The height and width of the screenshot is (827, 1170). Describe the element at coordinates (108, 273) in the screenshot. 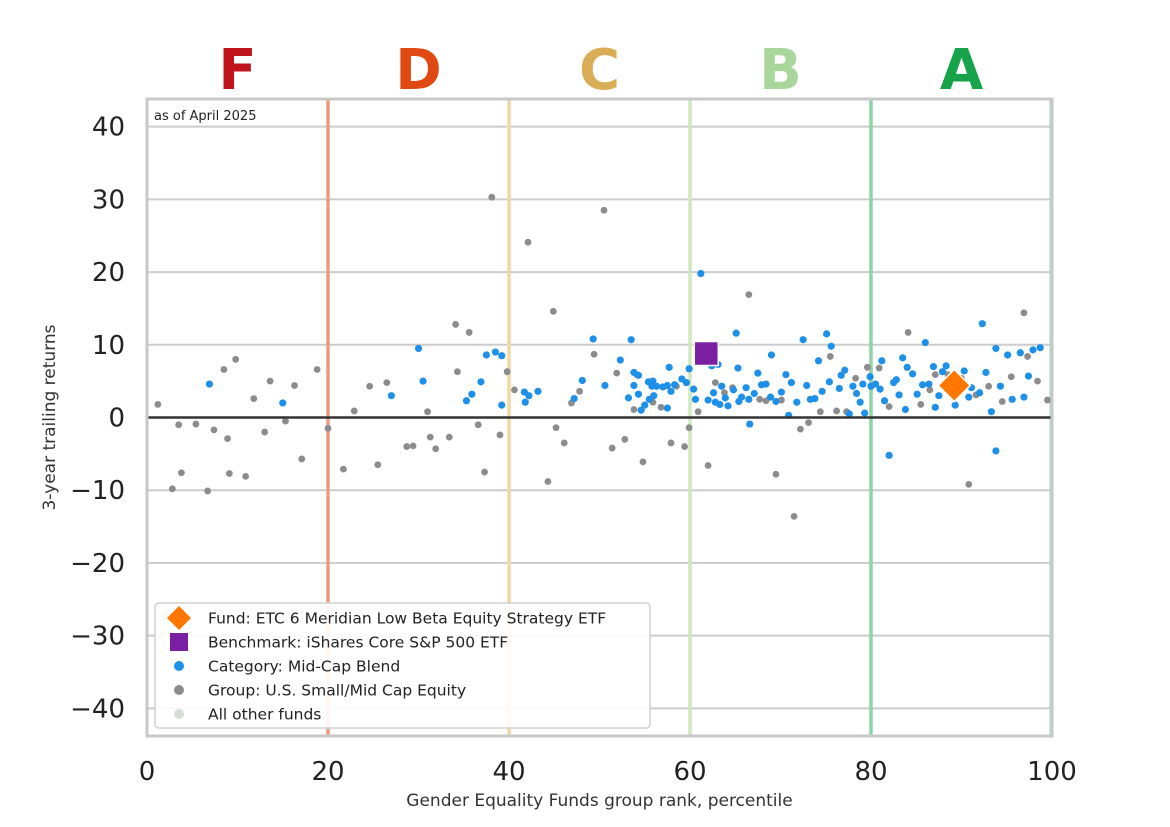

I see `y-tick-label: 20` at that location.